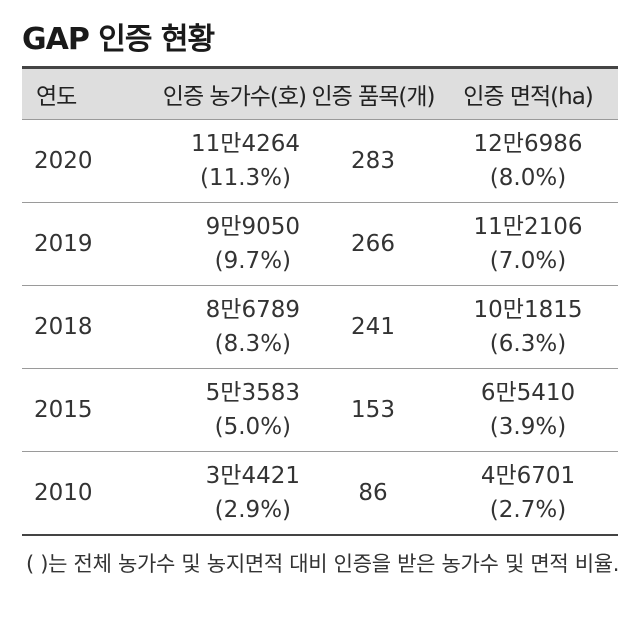  Describe the element at coordinates (528, 344) in the screenshot. I see `area-percent: (6.3%)` at that location.